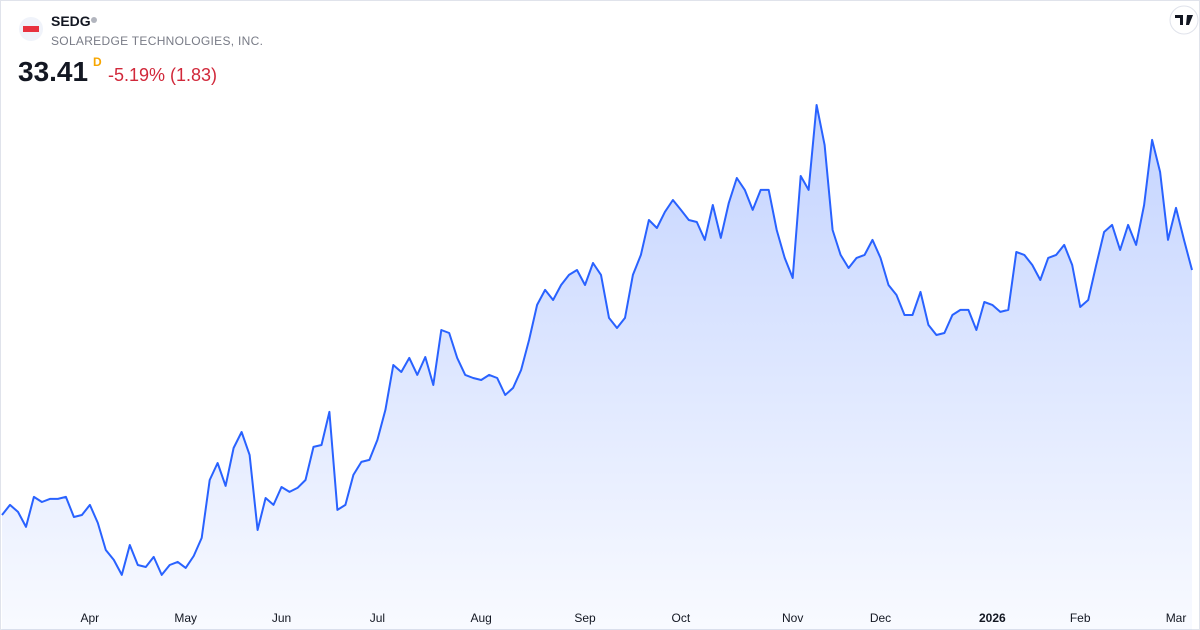 The height and width of the screenshot is (630, 1200). I want to click on x-tick-label: Apr, so click(90, 618).